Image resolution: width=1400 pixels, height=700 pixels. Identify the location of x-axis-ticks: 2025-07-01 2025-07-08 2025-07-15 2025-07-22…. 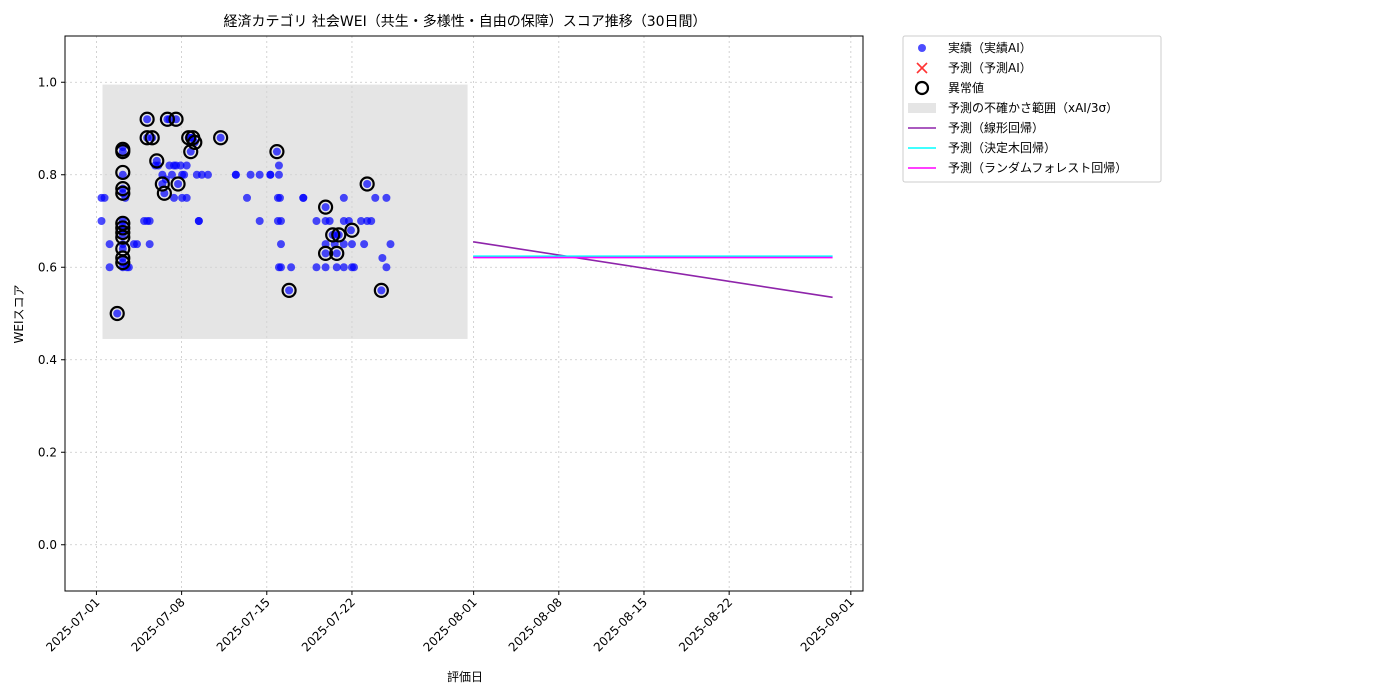
(450, 622).